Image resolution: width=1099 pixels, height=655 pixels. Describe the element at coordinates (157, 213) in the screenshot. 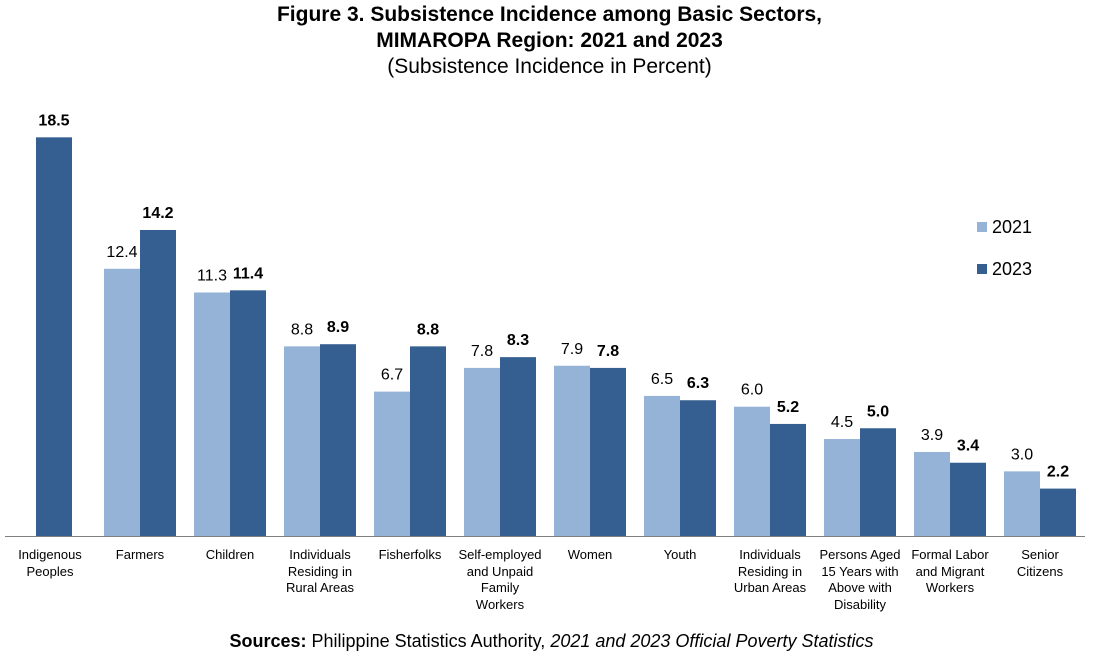

I see `data-label-2023-2: 14.2` at that location.